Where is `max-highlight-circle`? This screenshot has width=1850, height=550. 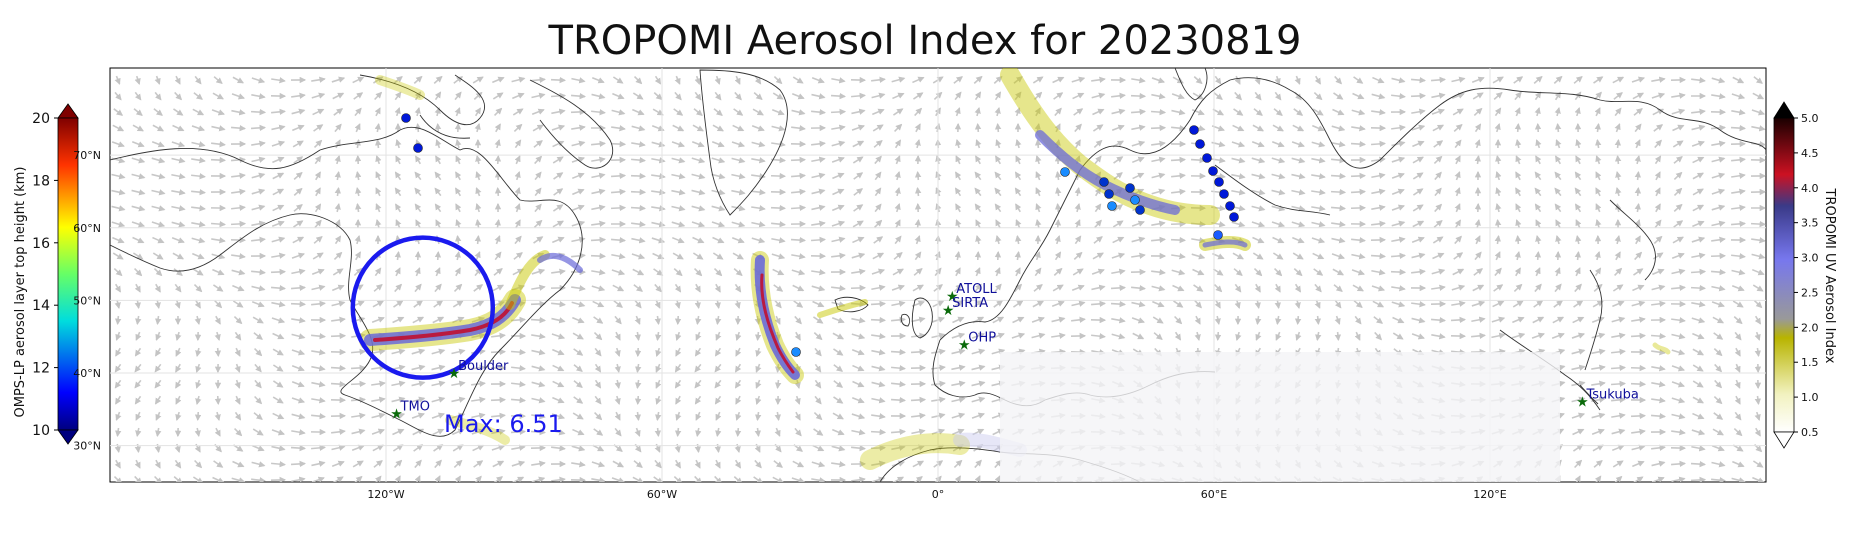 max-highlight-circle is located at coordinates (423, 307).